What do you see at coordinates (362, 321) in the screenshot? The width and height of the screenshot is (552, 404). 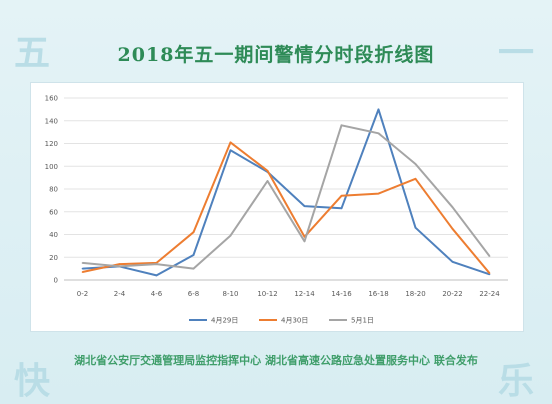 I see `legend-label-2: 5月1日` at bounding box center [362, 321].